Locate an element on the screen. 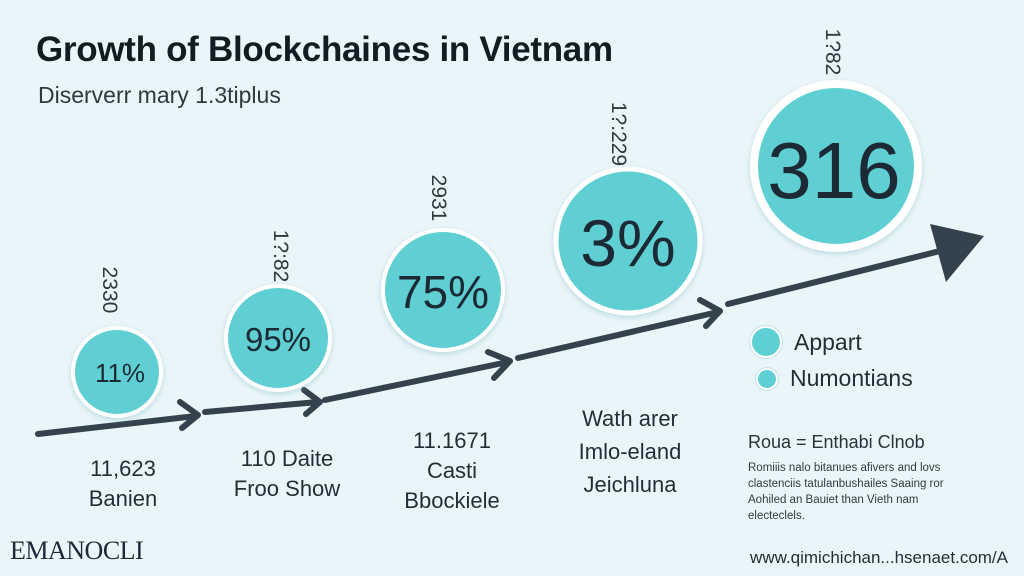  stage-top-label-1: 2330 is located at coordinates (109, 290).